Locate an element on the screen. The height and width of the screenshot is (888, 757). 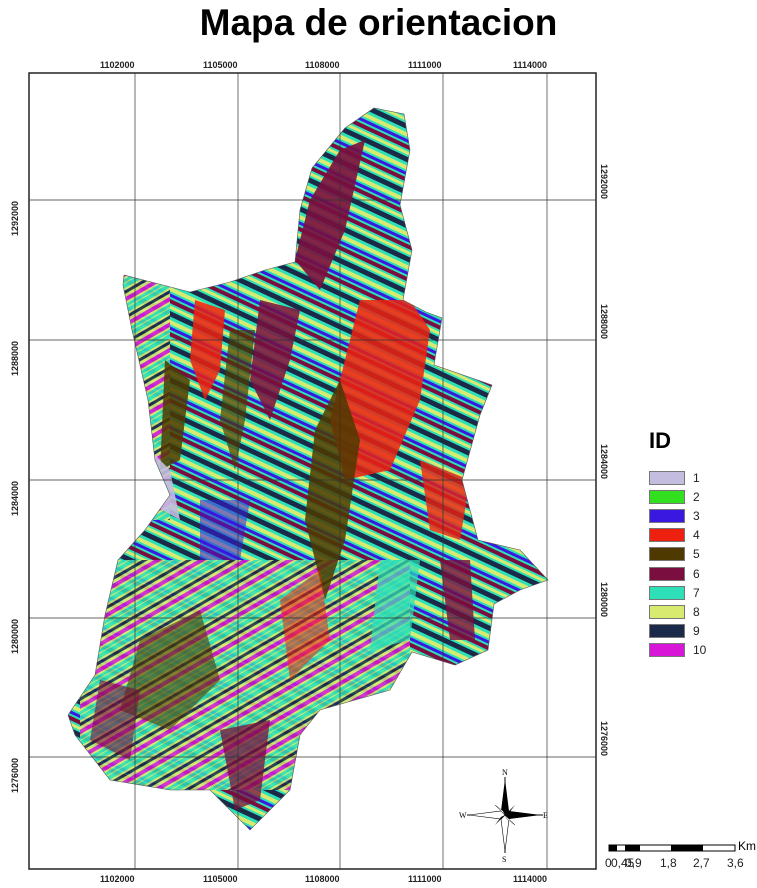
legend-item-7: 7 is located at coordinates (674, 593).